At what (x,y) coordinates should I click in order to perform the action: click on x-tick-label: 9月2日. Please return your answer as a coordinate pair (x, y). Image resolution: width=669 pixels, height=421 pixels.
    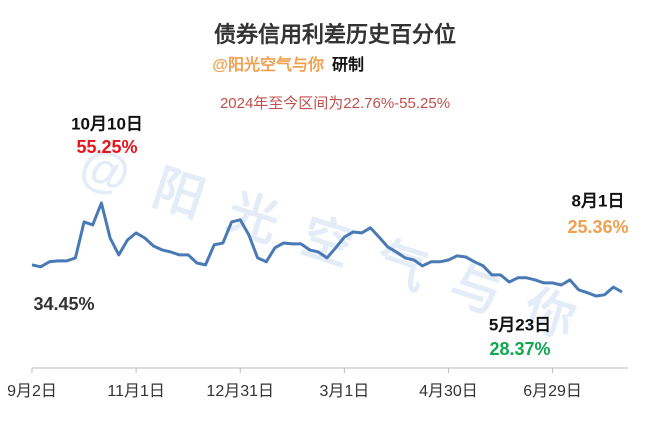
    Looking at the image, I should click on (32, 391).